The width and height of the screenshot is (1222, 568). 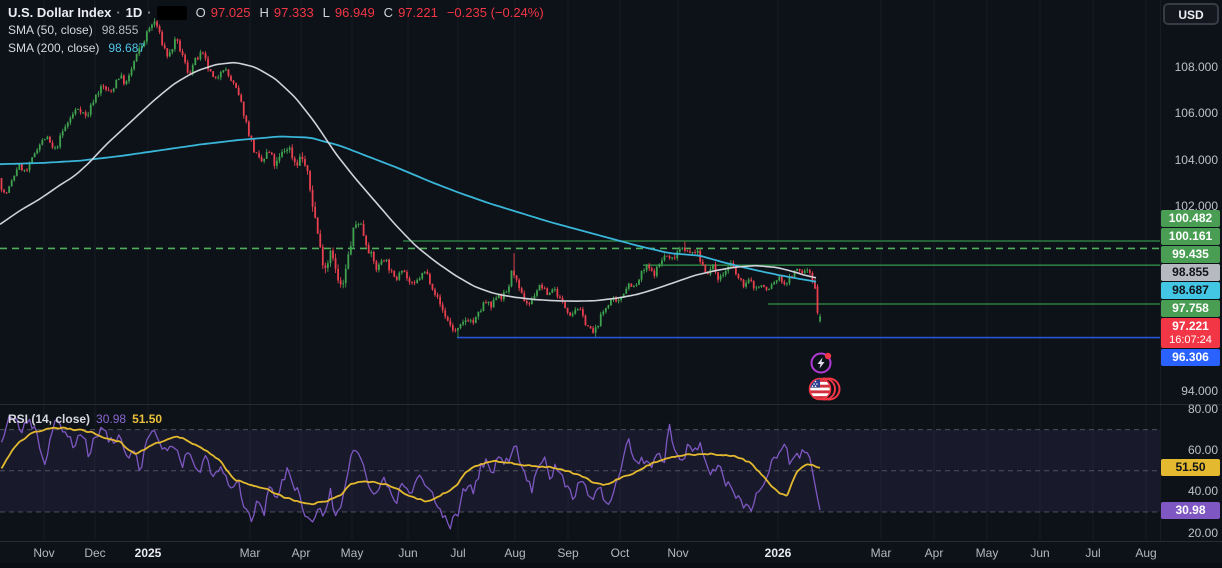 I want to click on rsi-label: RSI (14, close), so click(x=49, y=419).